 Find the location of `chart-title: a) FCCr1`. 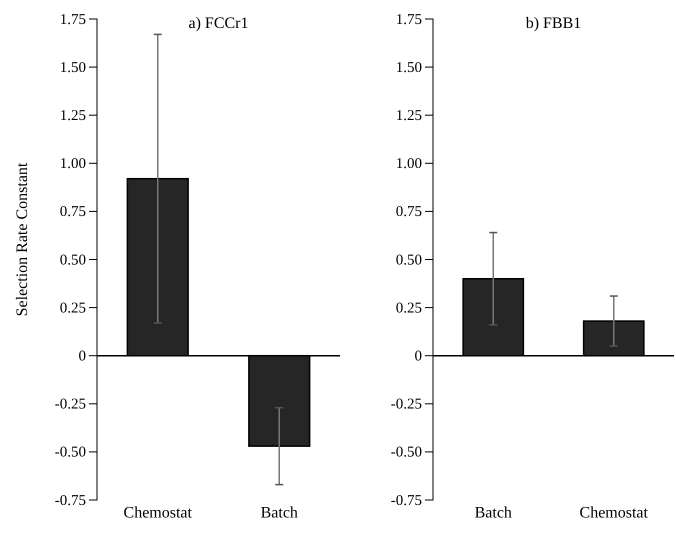

chart-title: a) FCCr1 is located at coordinates (218, 23).